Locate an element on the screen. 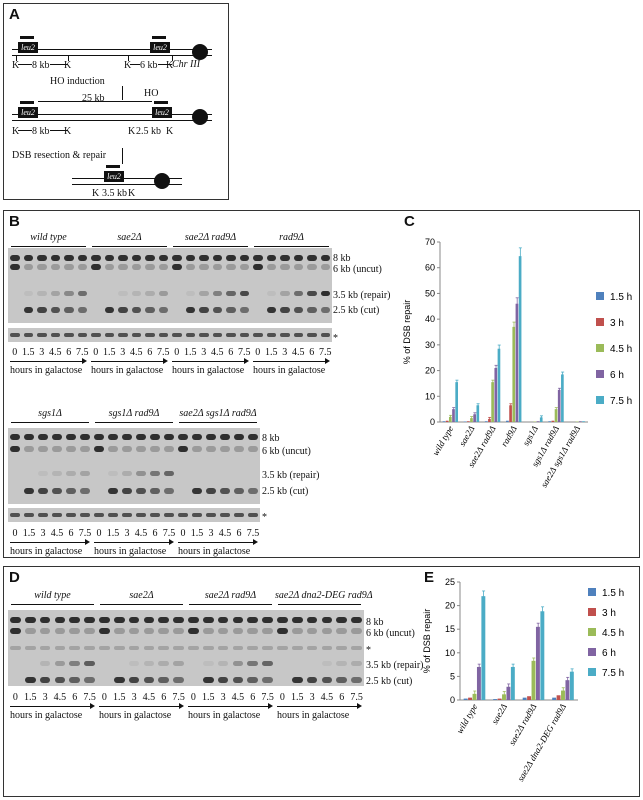 This screenshot has width=643, height=800. group-label: sae2Δ dna2-DEG rad9Δ is located at coordinates (324, 595).